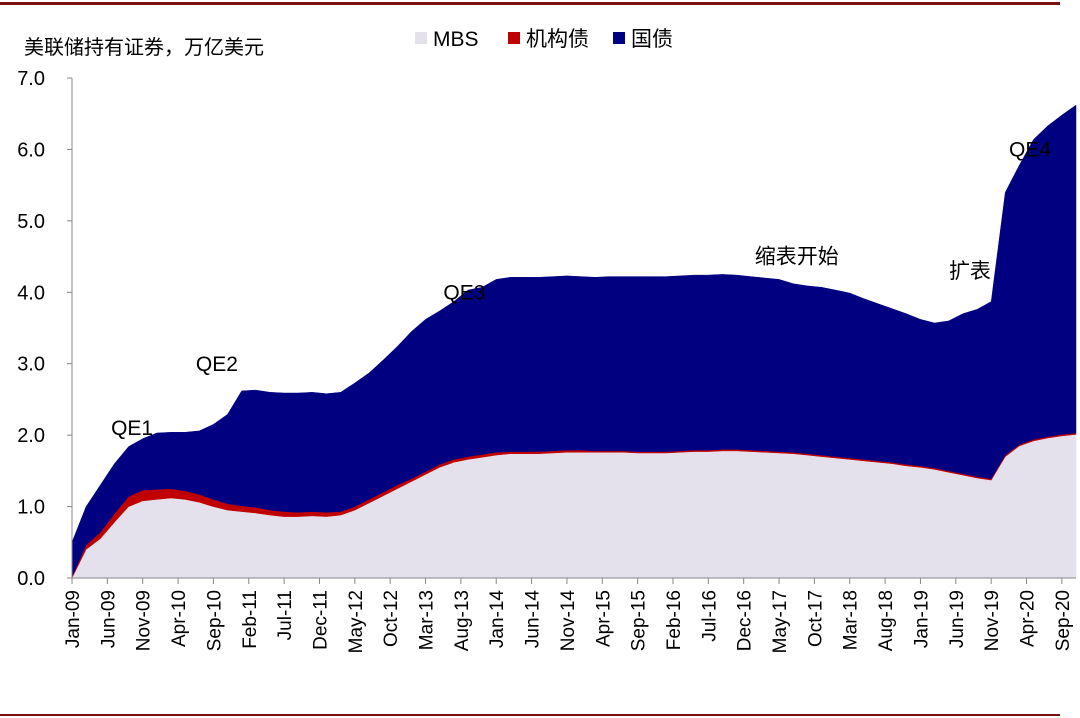  Describe the element at coordinates (462, 620) in the screenshot. I see `x-tick-label: Aug-13` at that location.